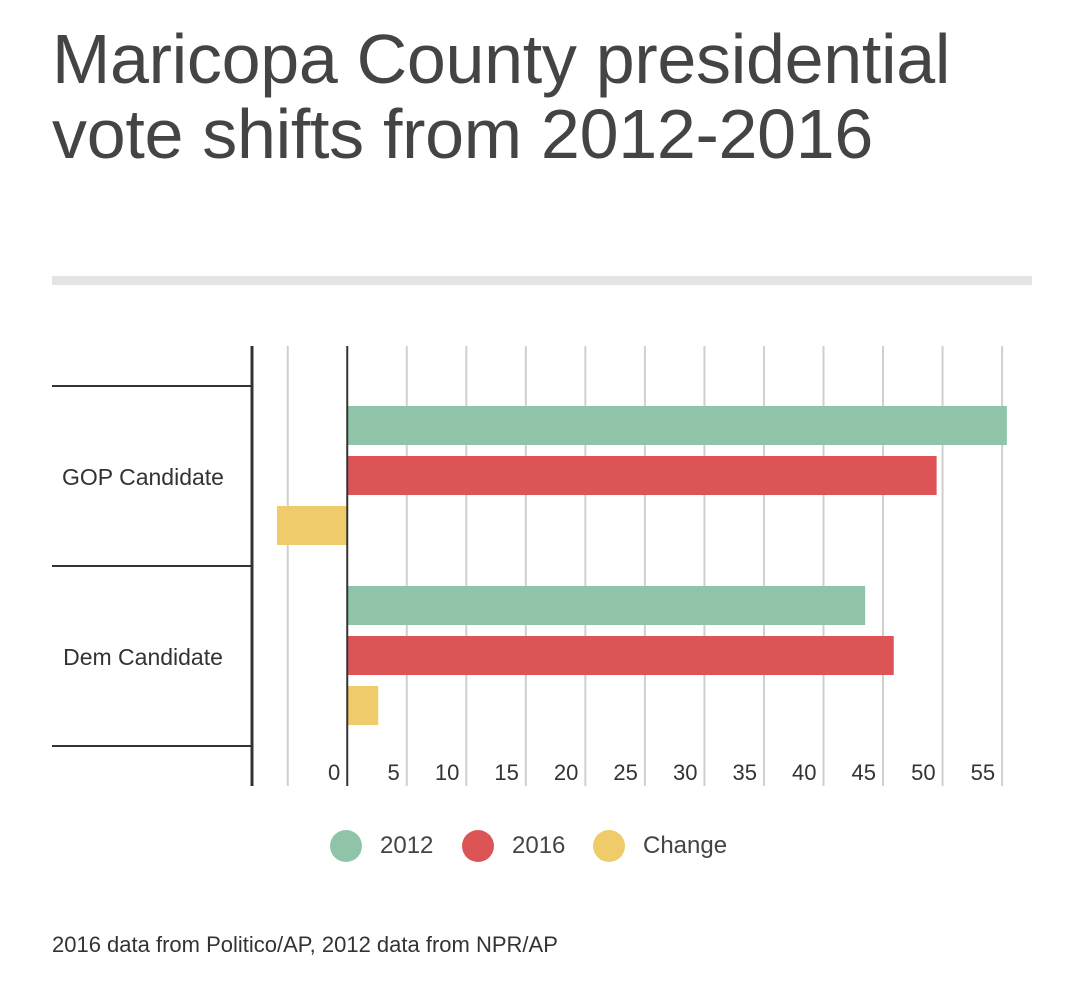  What do you see at coordinates (864, 772) in the screenshot?
I see `x-tick-label: 45` at bounding box center [864, 772].